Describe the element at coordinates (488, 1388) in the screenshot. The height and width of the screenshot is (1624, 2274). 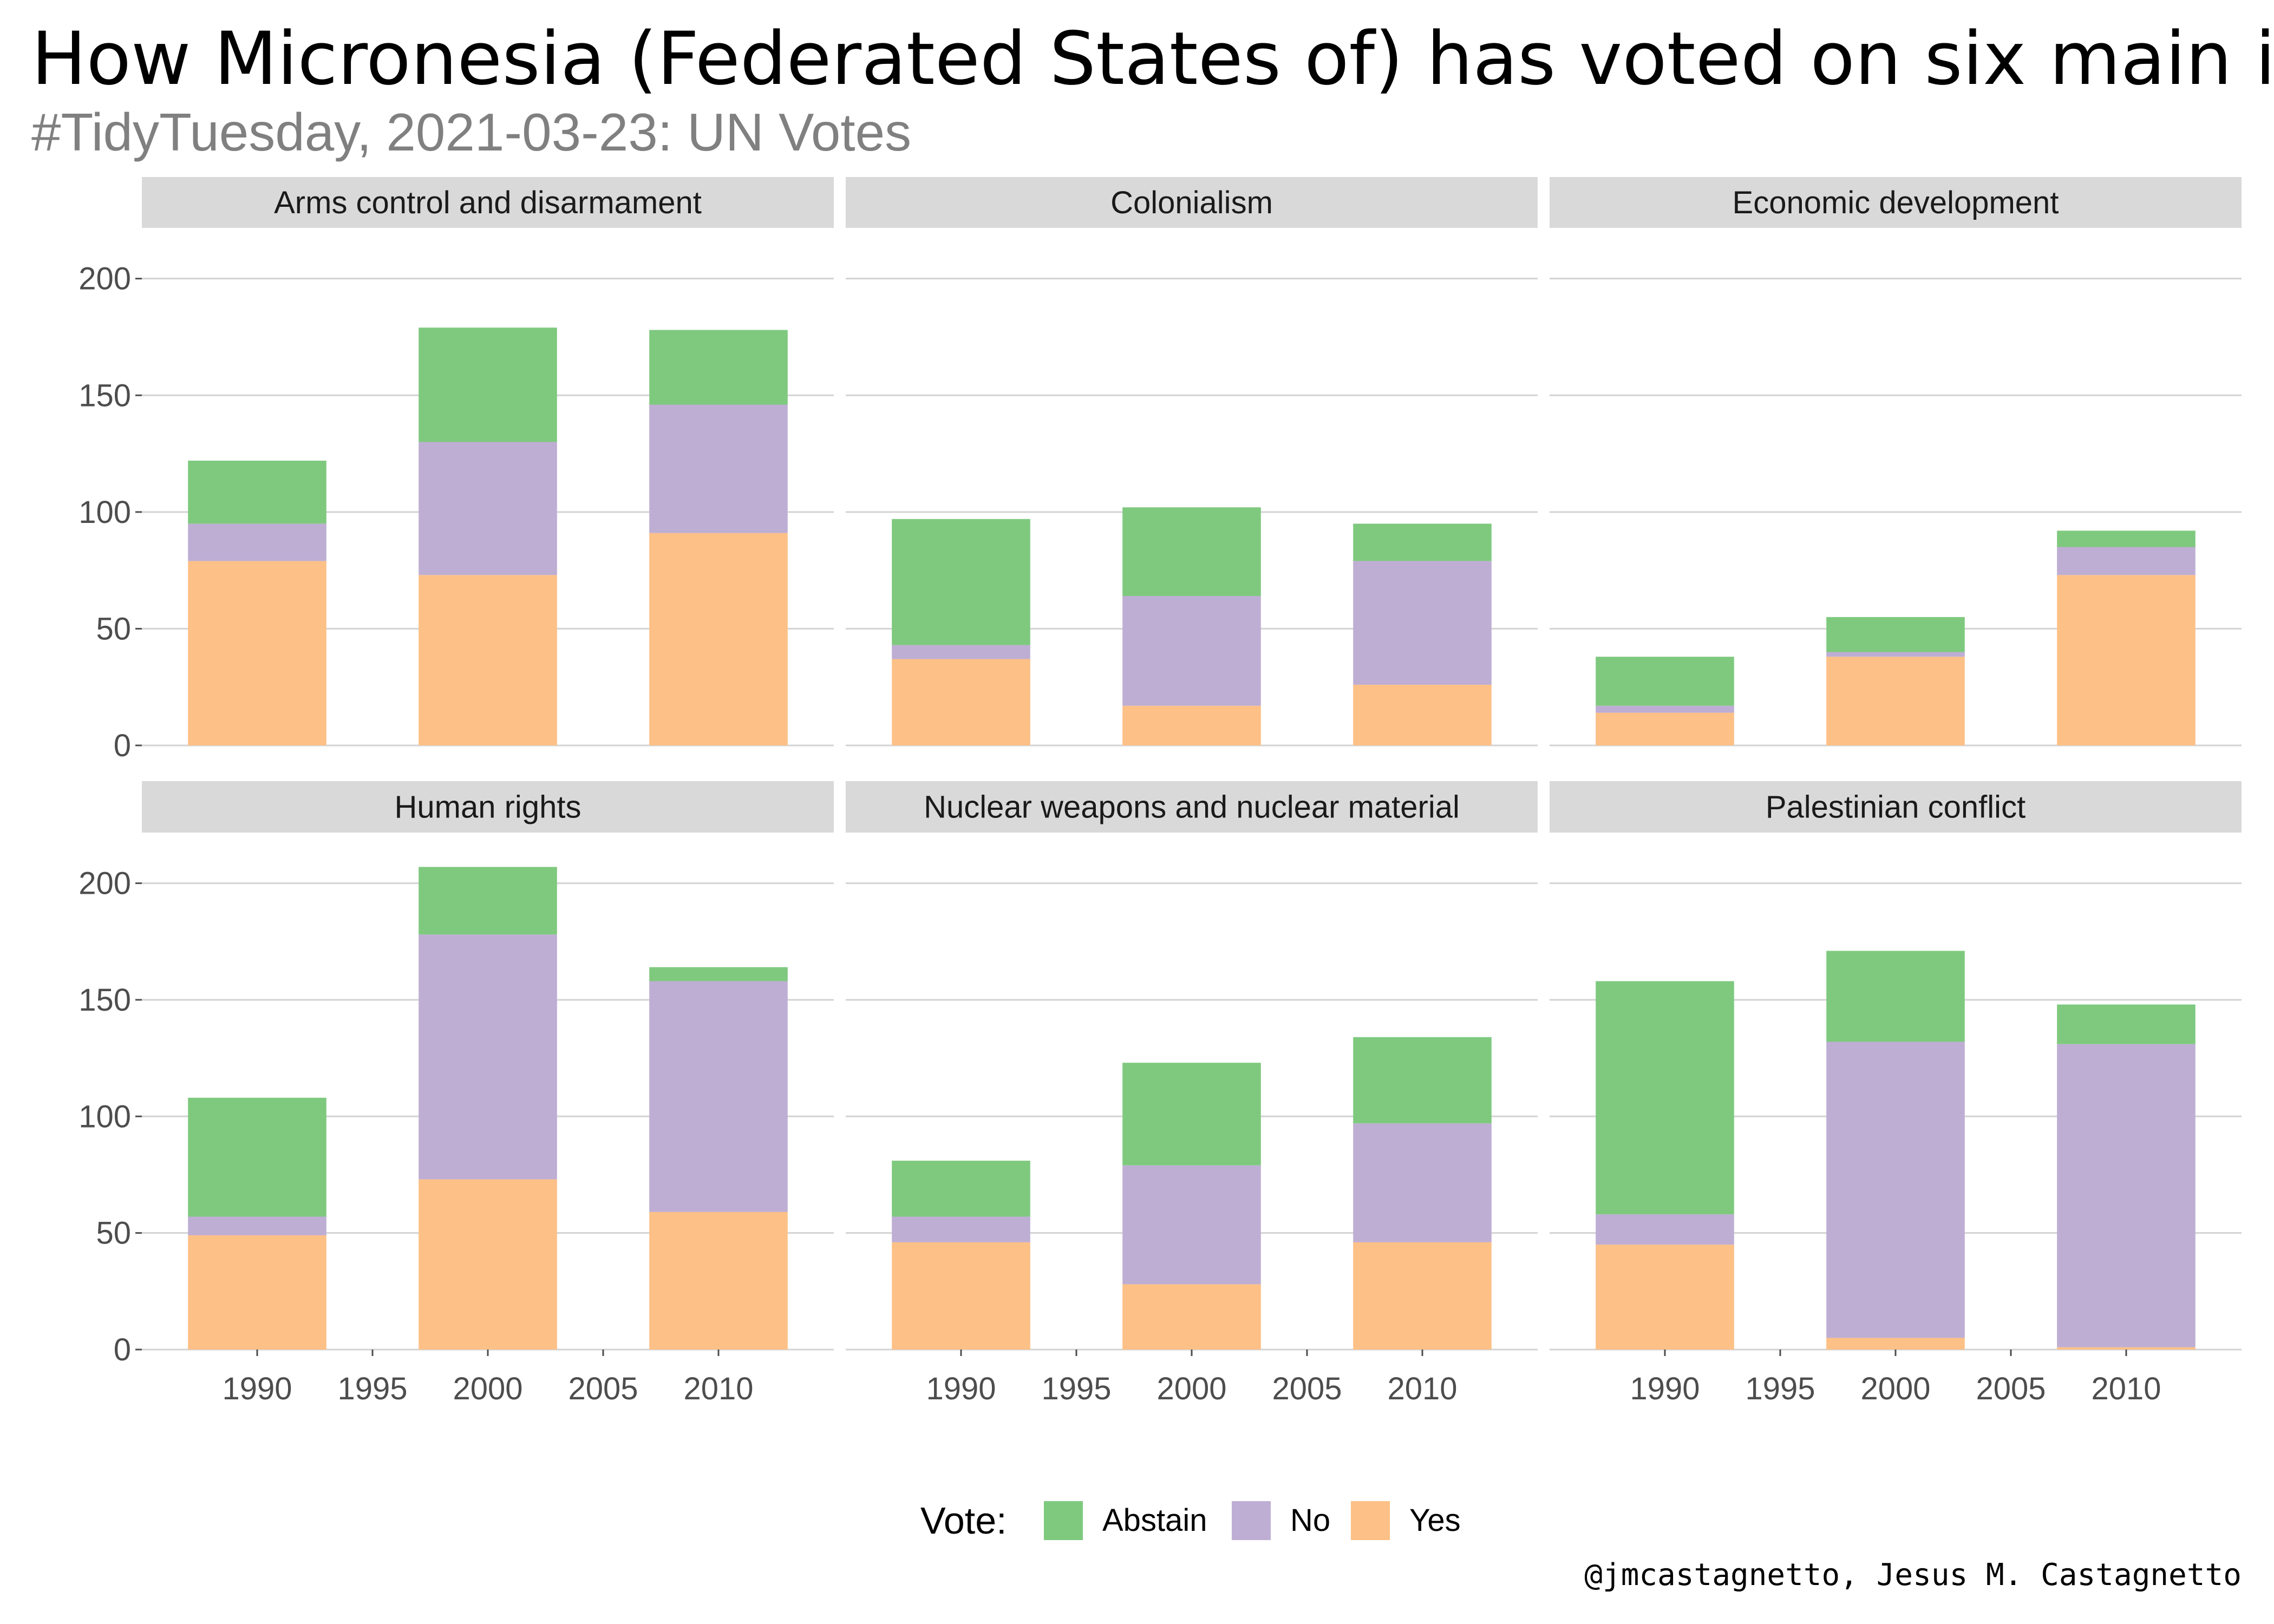
I see `x-tick-label: 2000` at that location.